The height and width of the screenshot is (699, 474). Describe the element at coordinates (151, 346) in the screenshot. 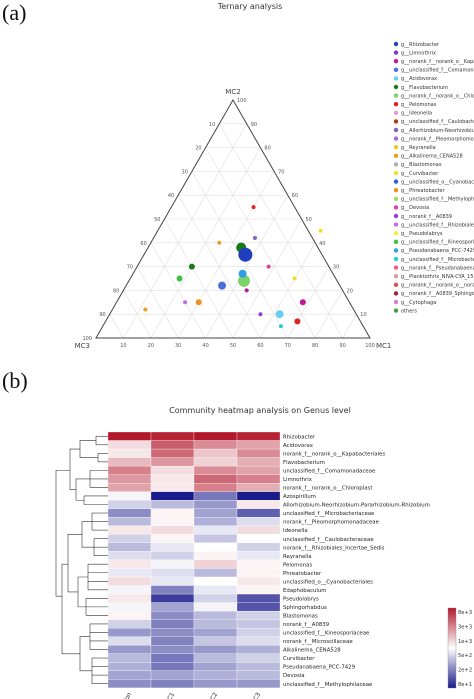

I see `tick-label-bottom: 20` at that location.